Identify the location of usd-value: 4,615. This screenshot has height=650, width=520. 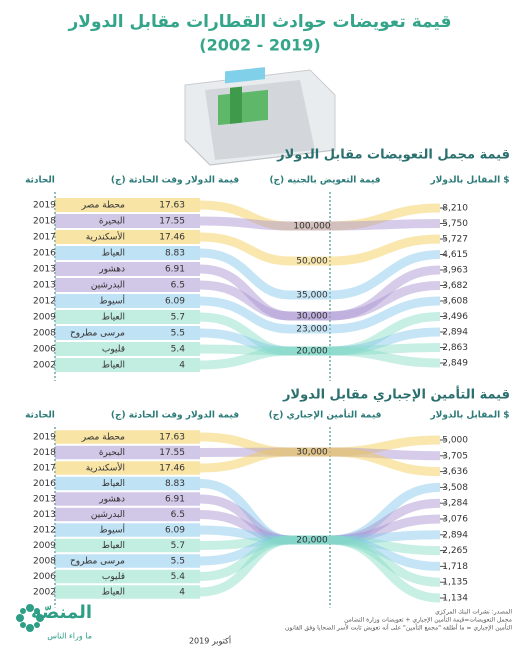
(455, 255).